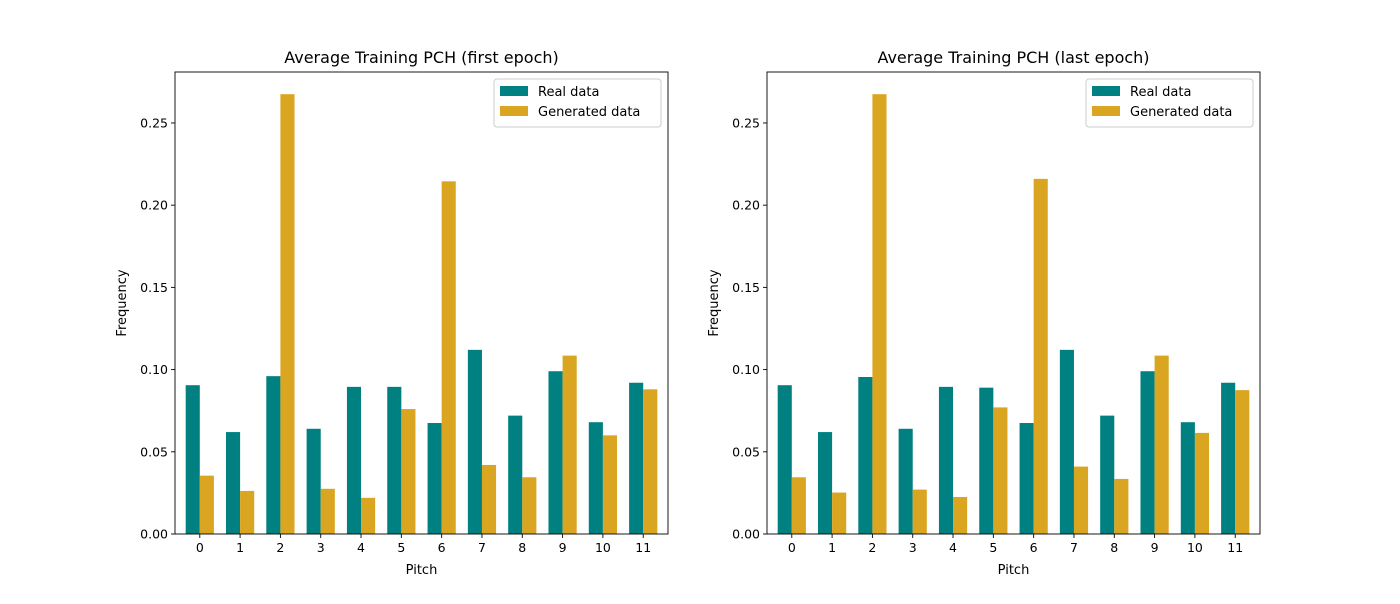 The image size is (1400, 604). What do you see at coordinates (421, 57) in the screenshot?
I see `chart-title: Average Training PCH (first epoch)` at bounding box center [421, 57].